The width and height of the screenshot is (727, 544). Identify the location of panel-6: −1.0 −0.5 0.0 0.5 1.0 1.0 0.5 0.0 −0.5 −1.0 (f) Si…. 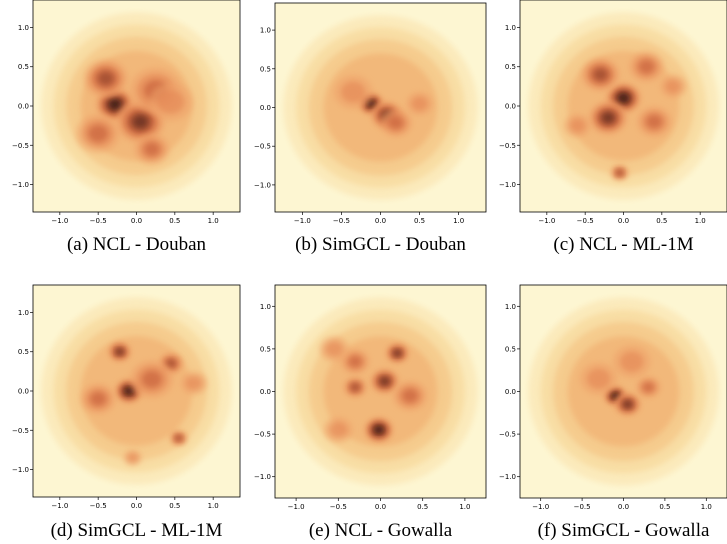
(613, 412).